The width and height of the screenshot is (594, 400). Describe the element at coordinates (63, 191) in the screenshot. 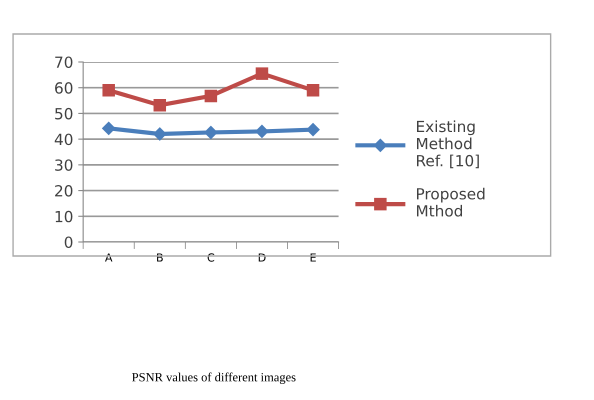

I see `y-tick-label: 20` at that location.